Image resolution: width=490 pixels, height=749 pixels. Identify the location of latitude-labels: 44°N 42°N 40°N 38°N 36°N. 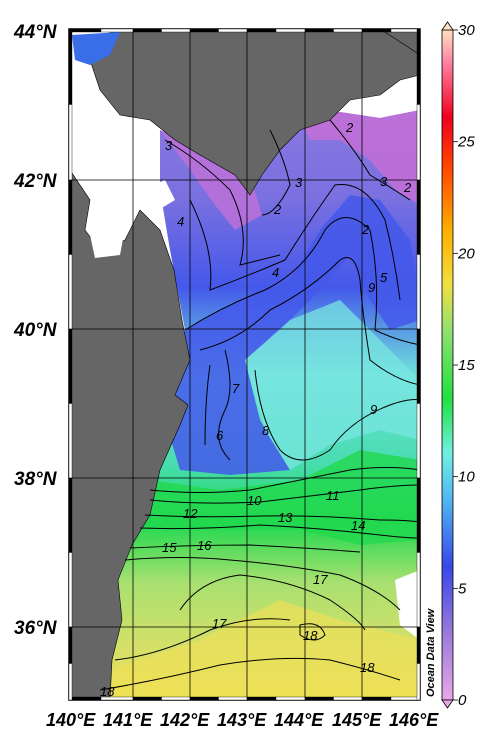
(35, 330).